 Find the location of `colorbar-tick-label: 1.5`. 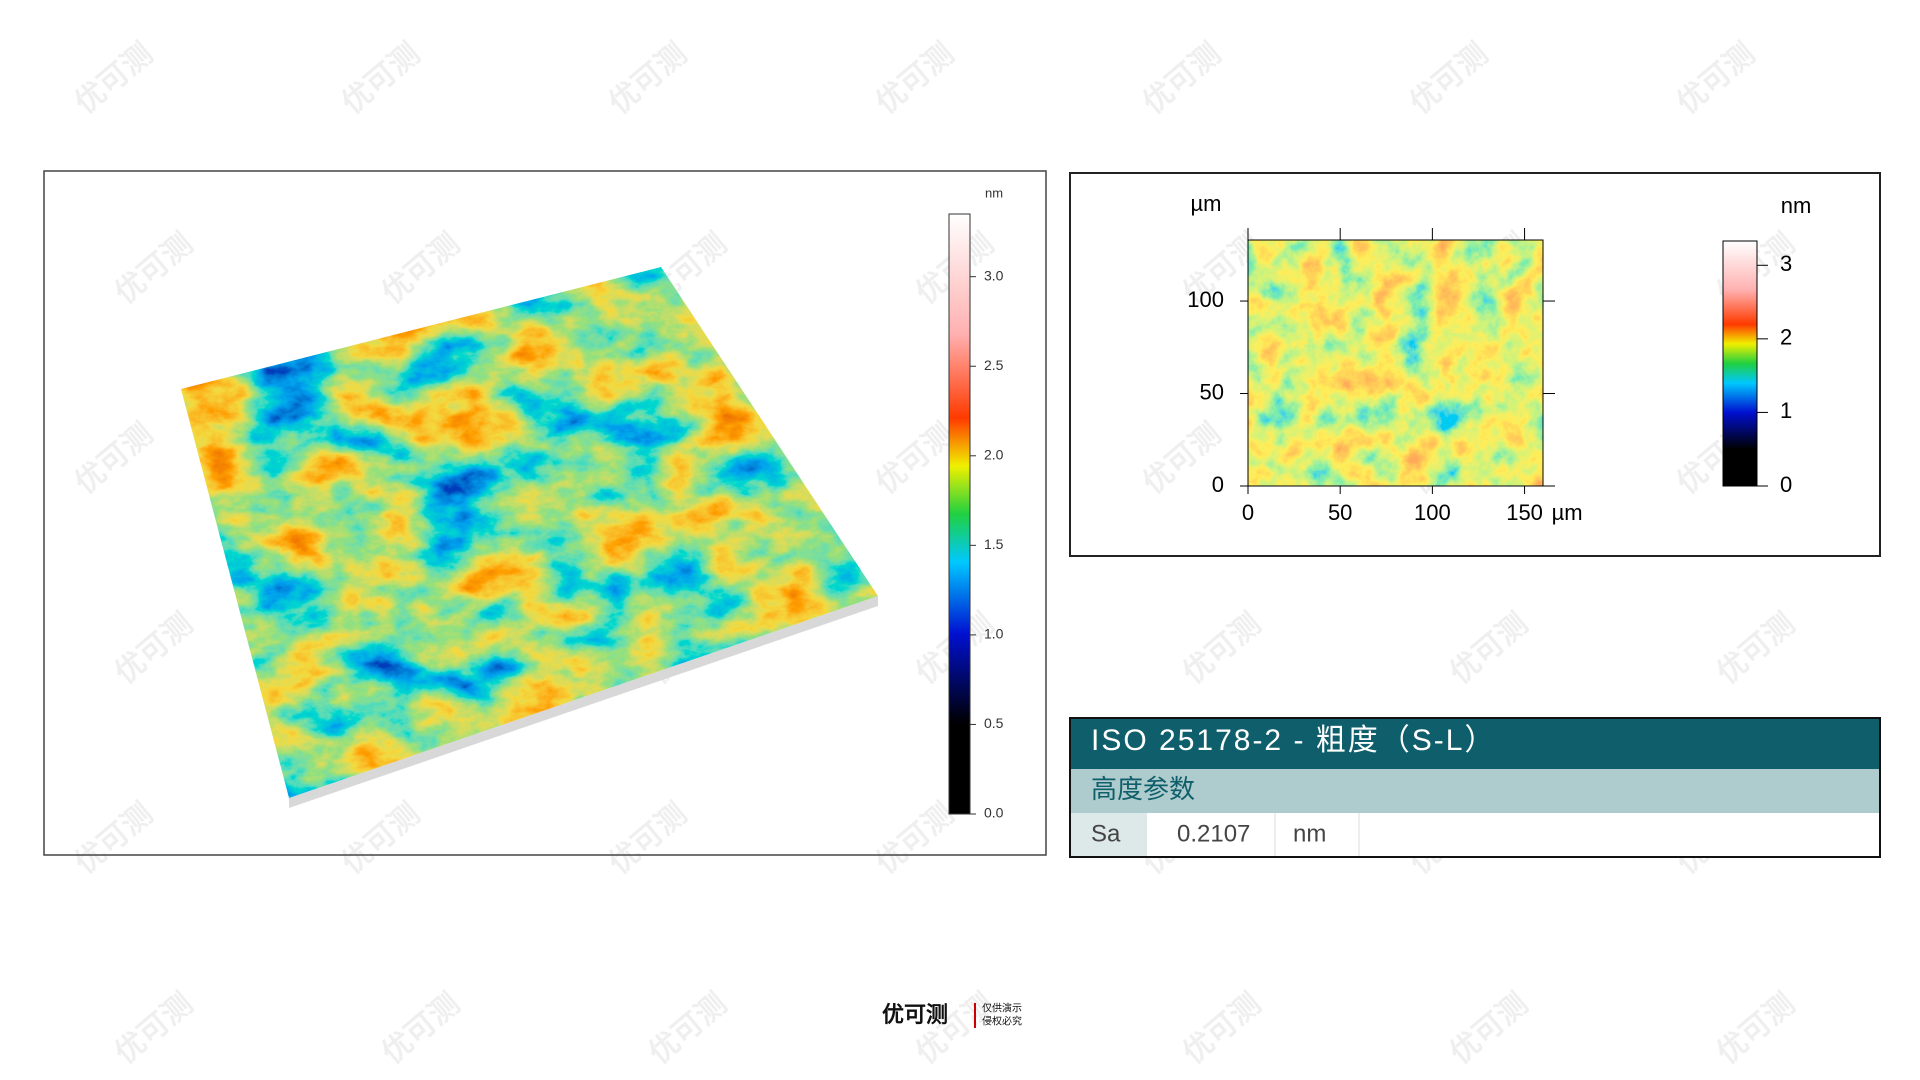

colorbar-tick-label: 1.5 is located at coordinates (994, 544).